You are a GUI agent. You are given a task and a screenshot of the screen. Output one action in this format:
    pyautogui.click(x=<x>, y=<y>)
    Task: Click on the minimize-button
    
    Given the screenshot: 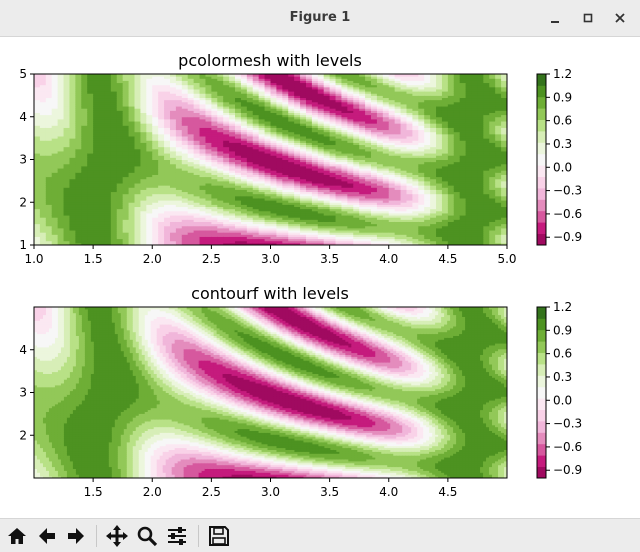 What is the action you would take?
    pyautogui.click(x=555, y=18)
    